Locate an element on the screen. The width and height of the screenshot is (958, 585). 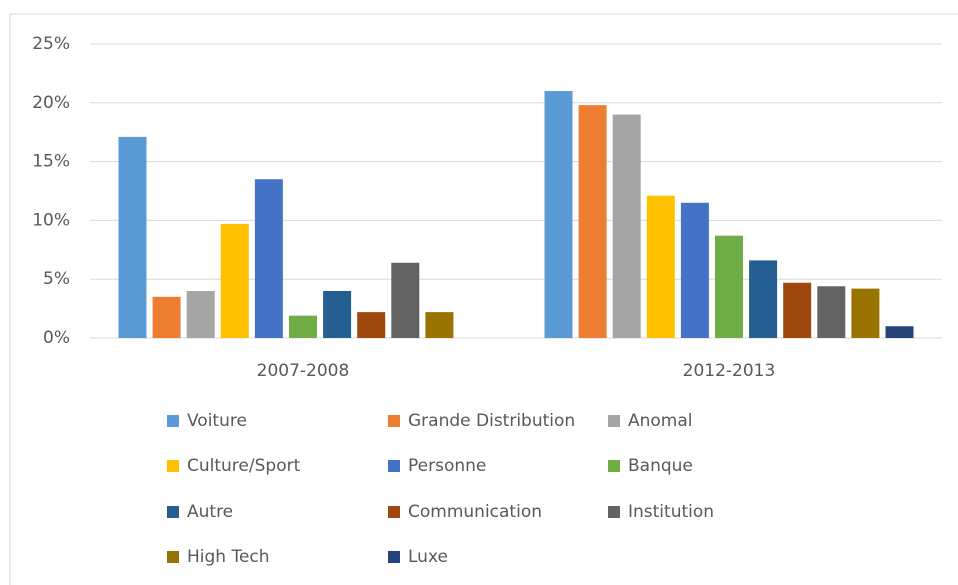
legend-label: Communication is located at coordinates (475, 512).